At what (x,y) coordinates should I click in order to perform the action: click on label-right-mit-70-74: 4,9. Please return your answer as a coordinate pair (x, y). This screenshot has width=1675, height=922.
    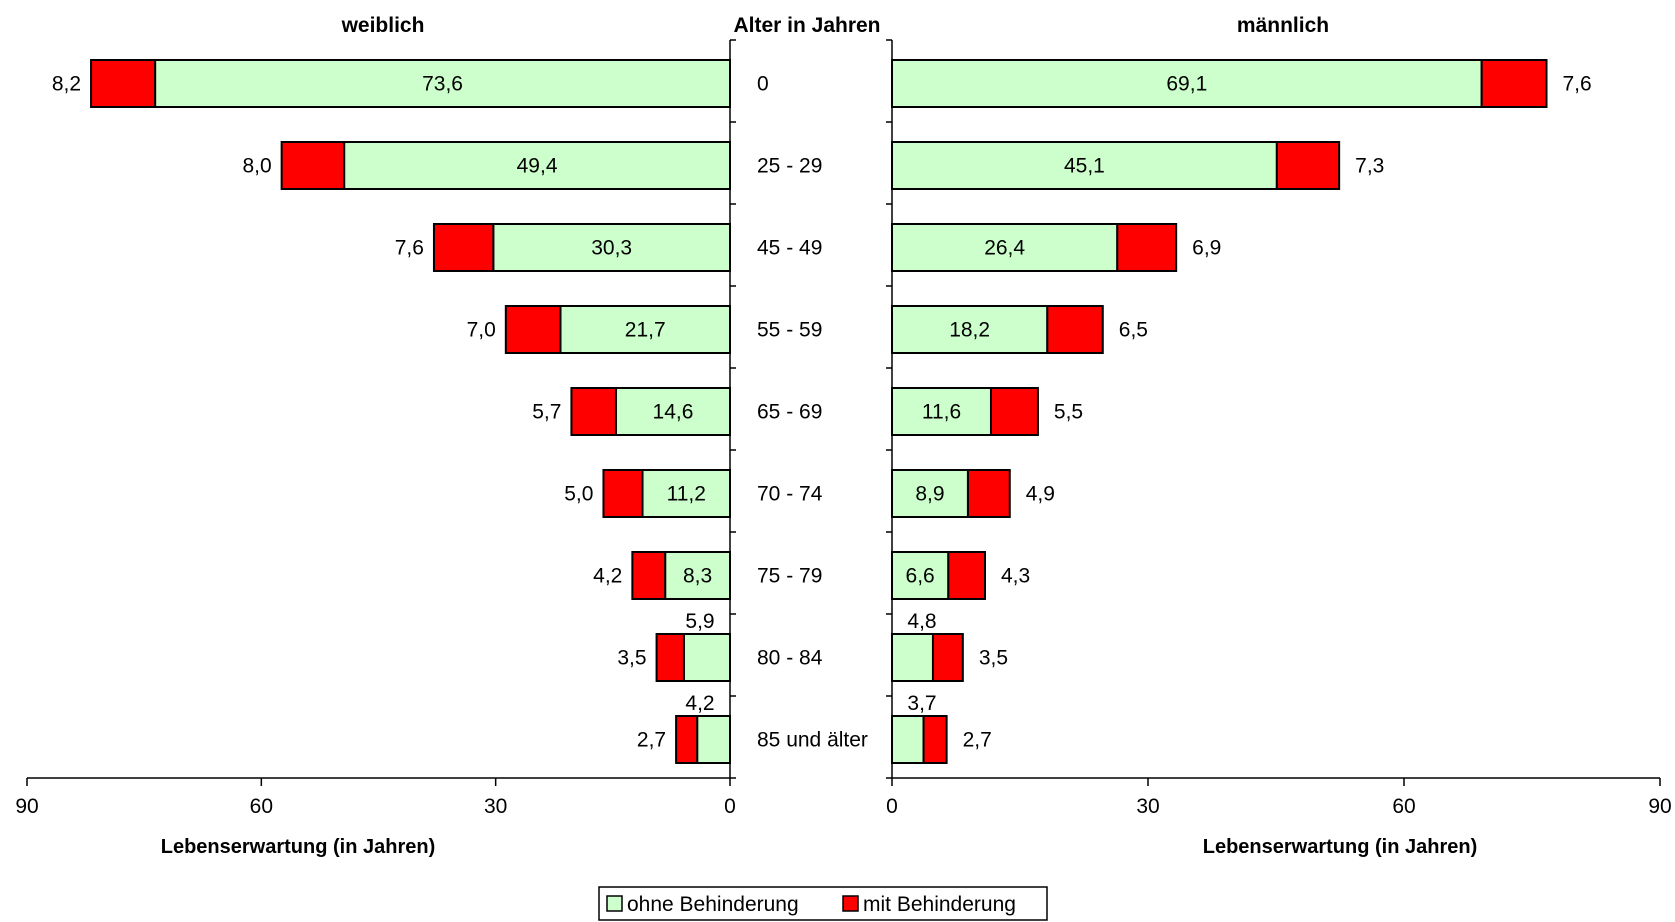
    Looking at the image, I should click on (1040, 494).